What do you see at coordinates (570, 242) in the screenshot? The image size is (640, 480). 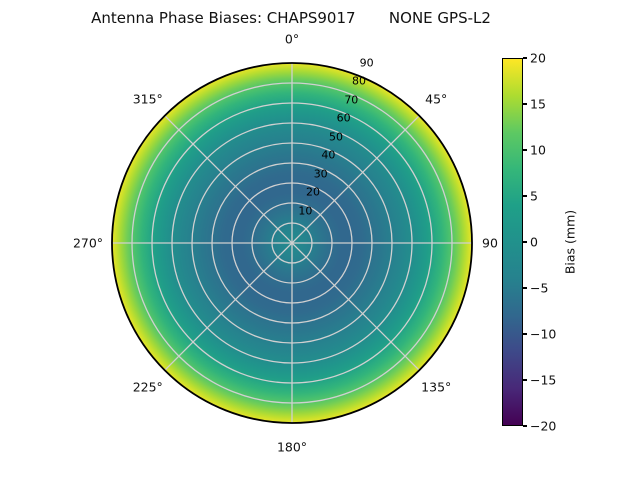 I see `colorbar-axis-label: Bias (mm)` at bounding box center [570, 242].